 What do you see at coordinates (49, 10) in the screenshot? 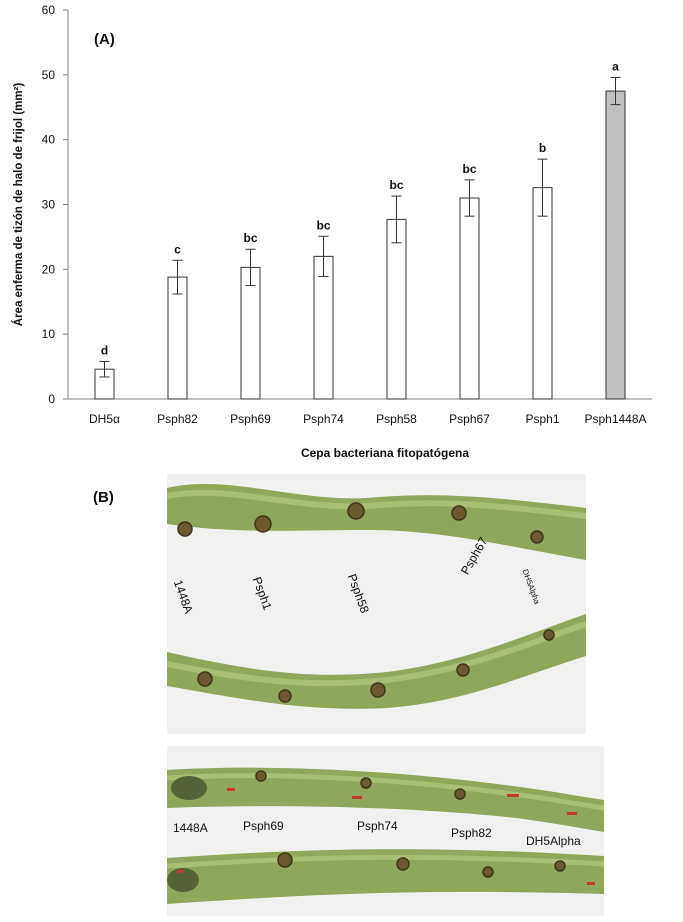
I see `y-tick-label-6: 60` at bounding box center [49, 10].